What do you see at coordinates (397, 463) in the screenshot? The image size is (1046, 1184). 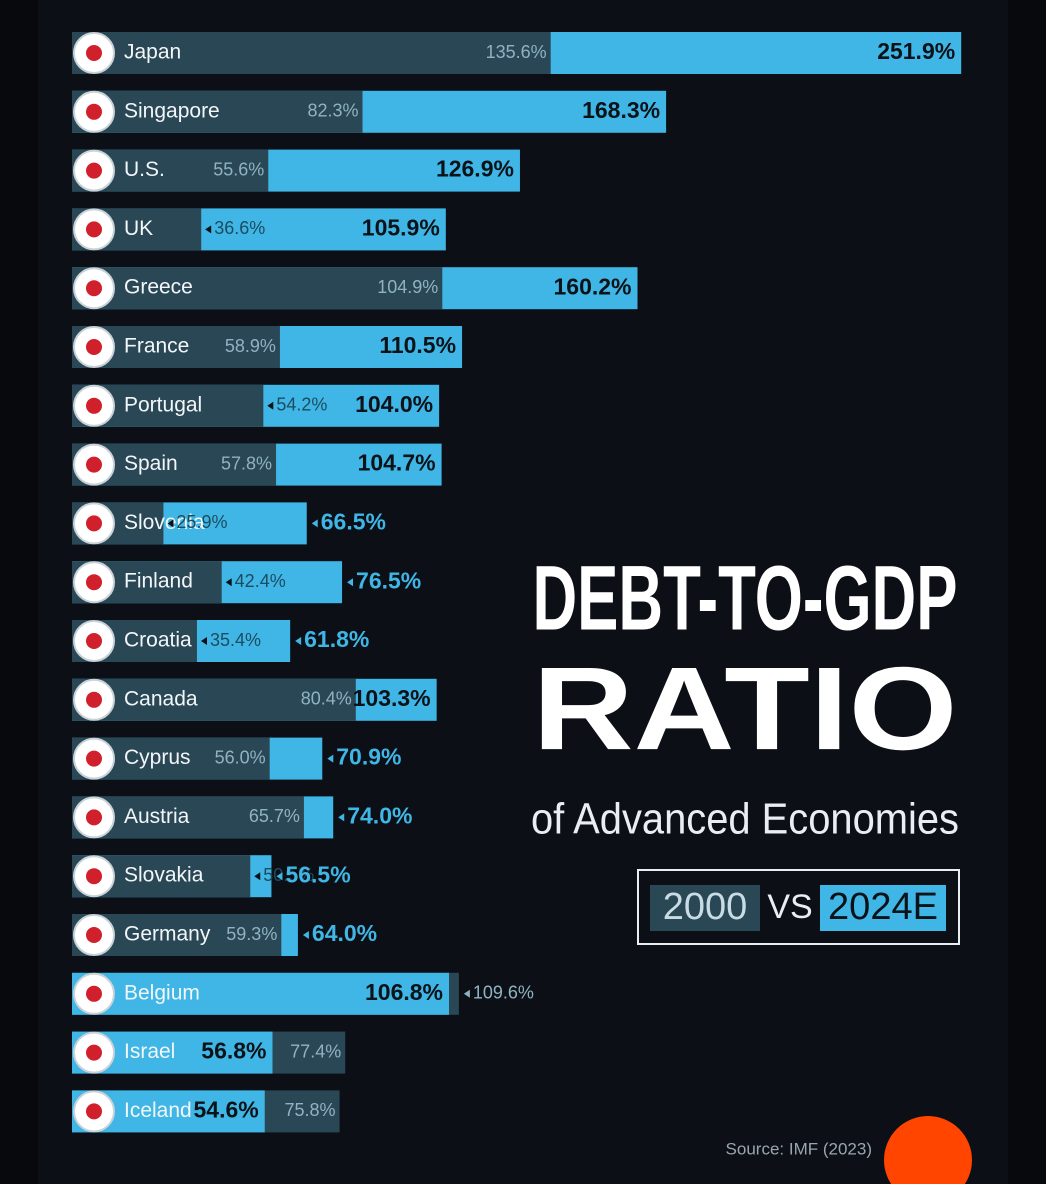 I see `value-label: 104.7%` at bounding box center [397, 463].